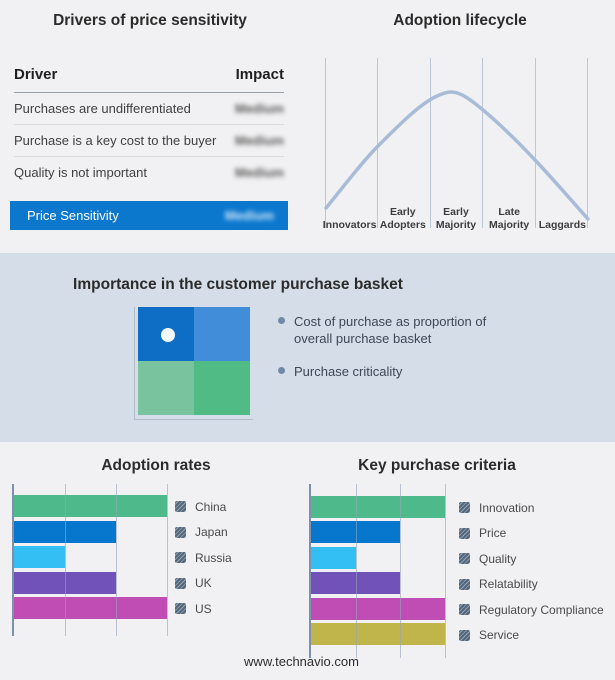  I want to click on legend-item: US, so click(203, 609).